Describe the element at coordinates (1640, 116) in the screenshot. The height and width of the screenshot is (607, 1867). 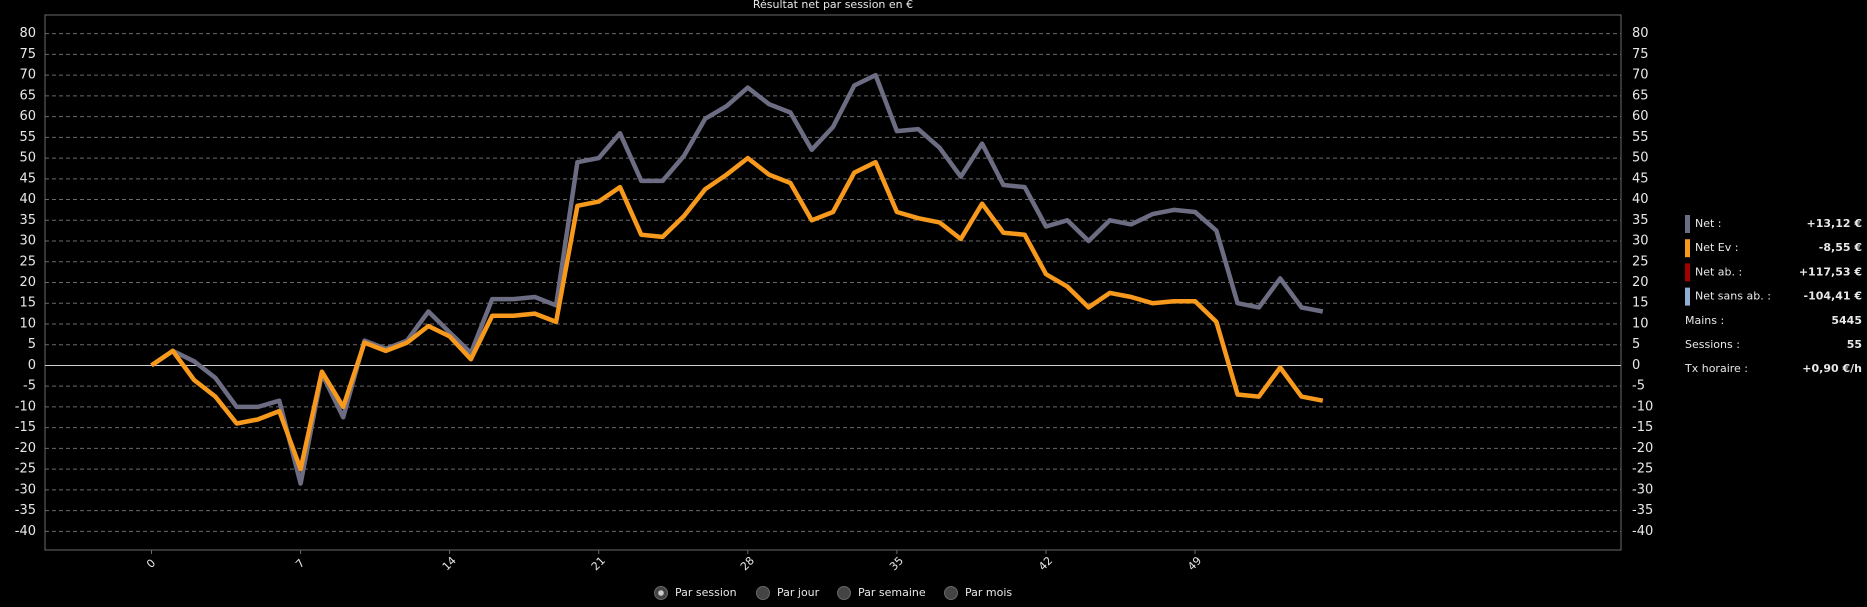
I see `y-tick-label-right: 60` at that location.